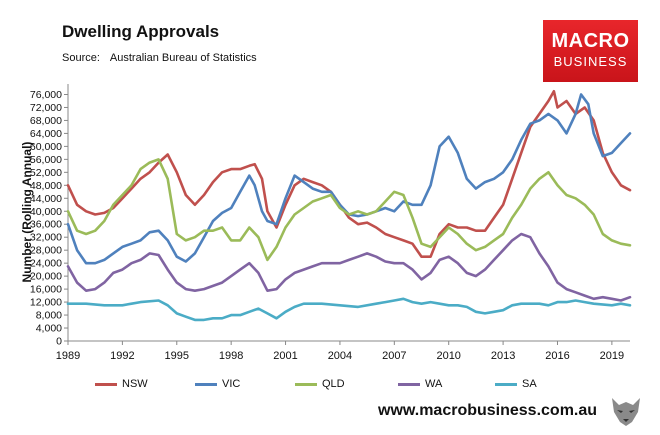 Image resolution: width=660 pixels, height=435 pixels. Describe the element at coordinates (46, 212) in the screenshot. I see `y-tick-label: 40,000` at that location.